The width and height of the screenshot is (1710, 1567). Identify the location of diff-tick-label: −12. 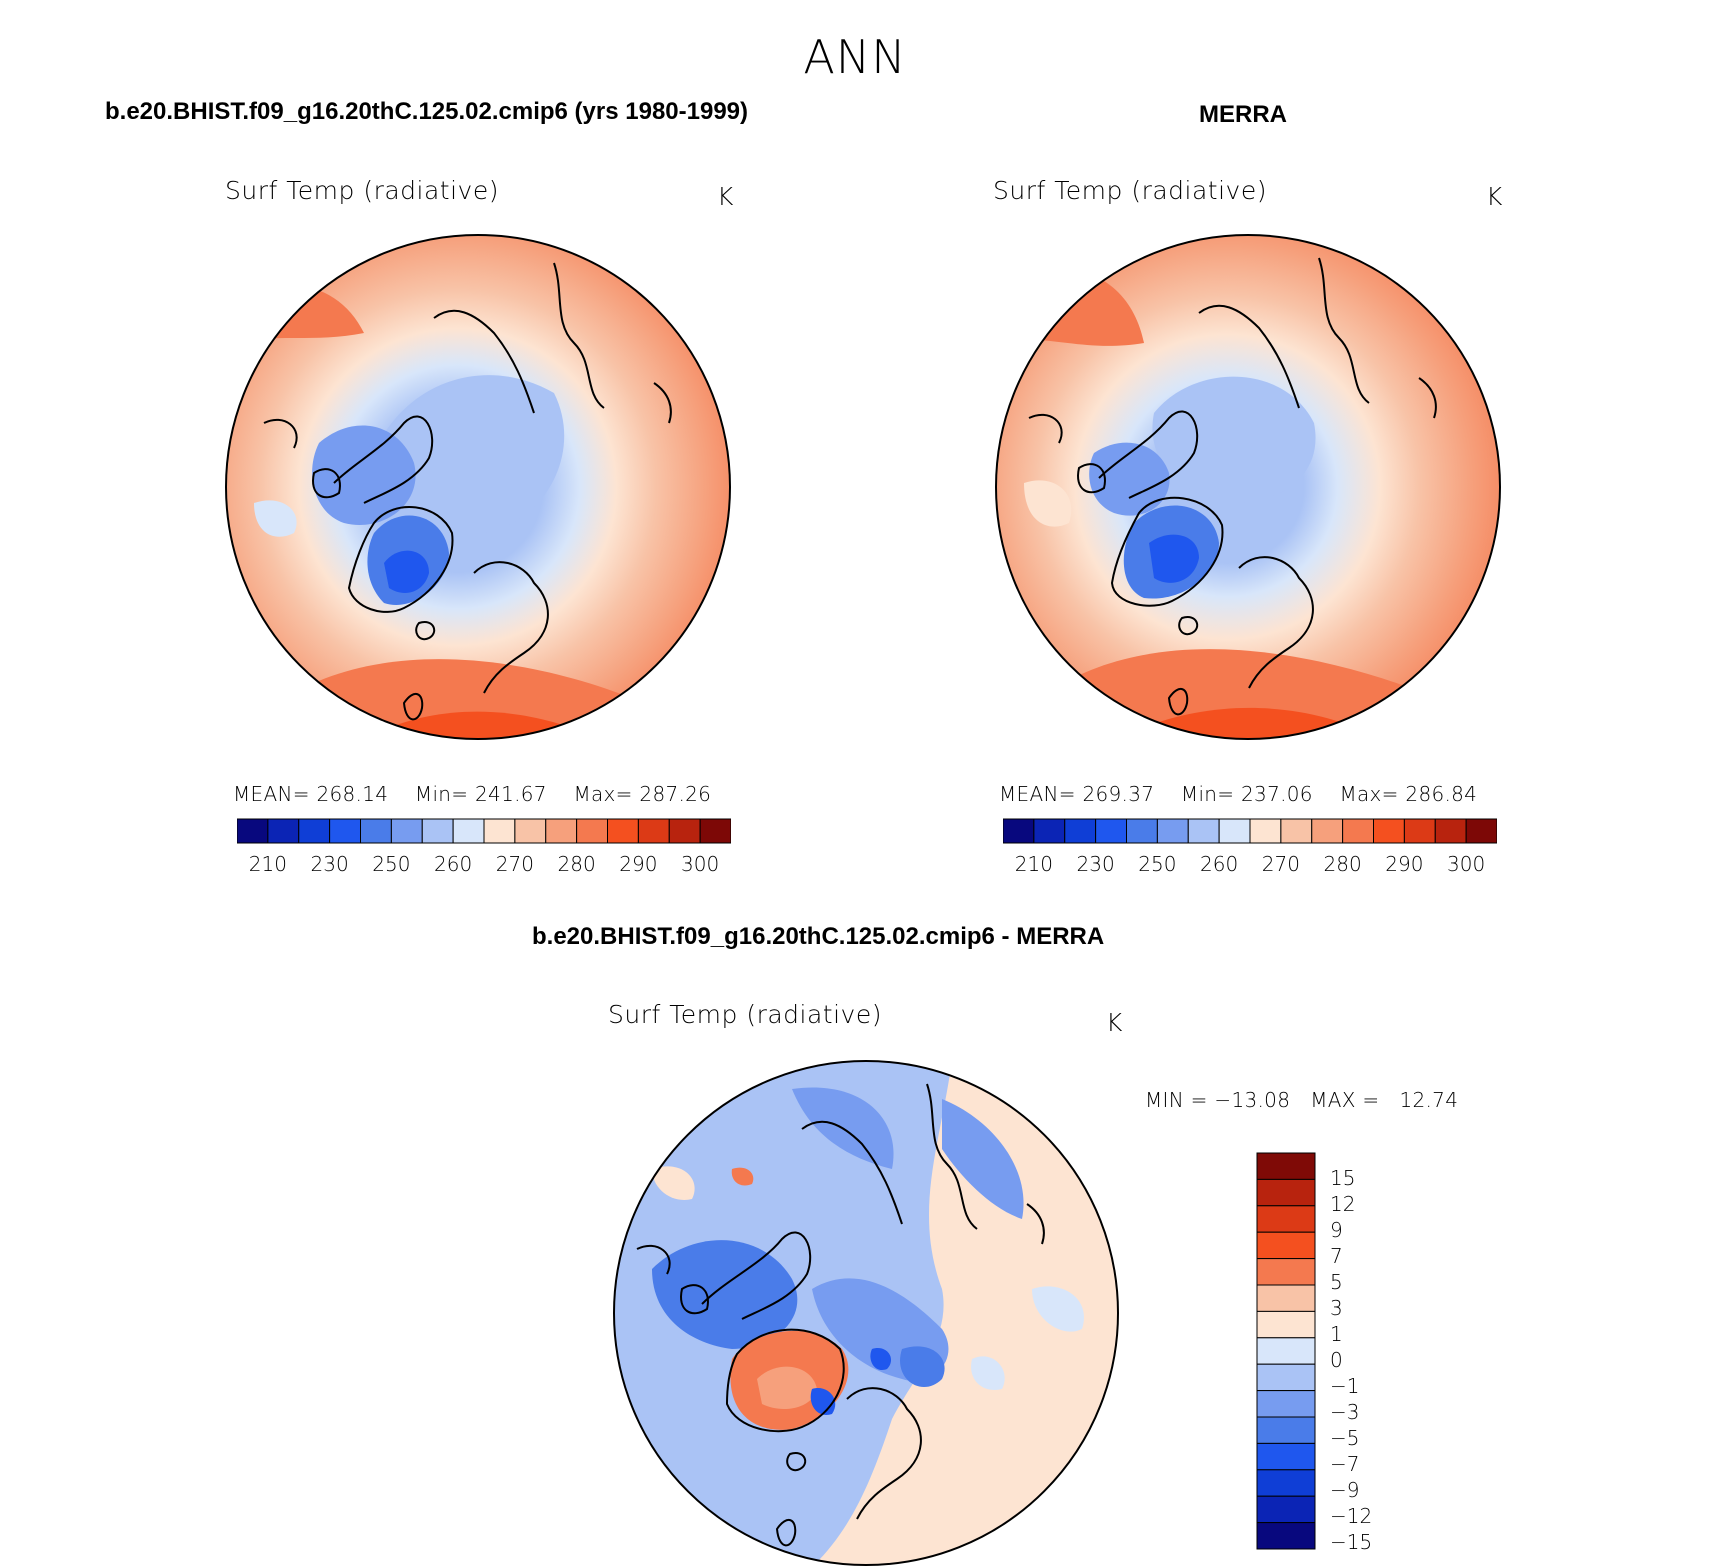
(1351, 1516).